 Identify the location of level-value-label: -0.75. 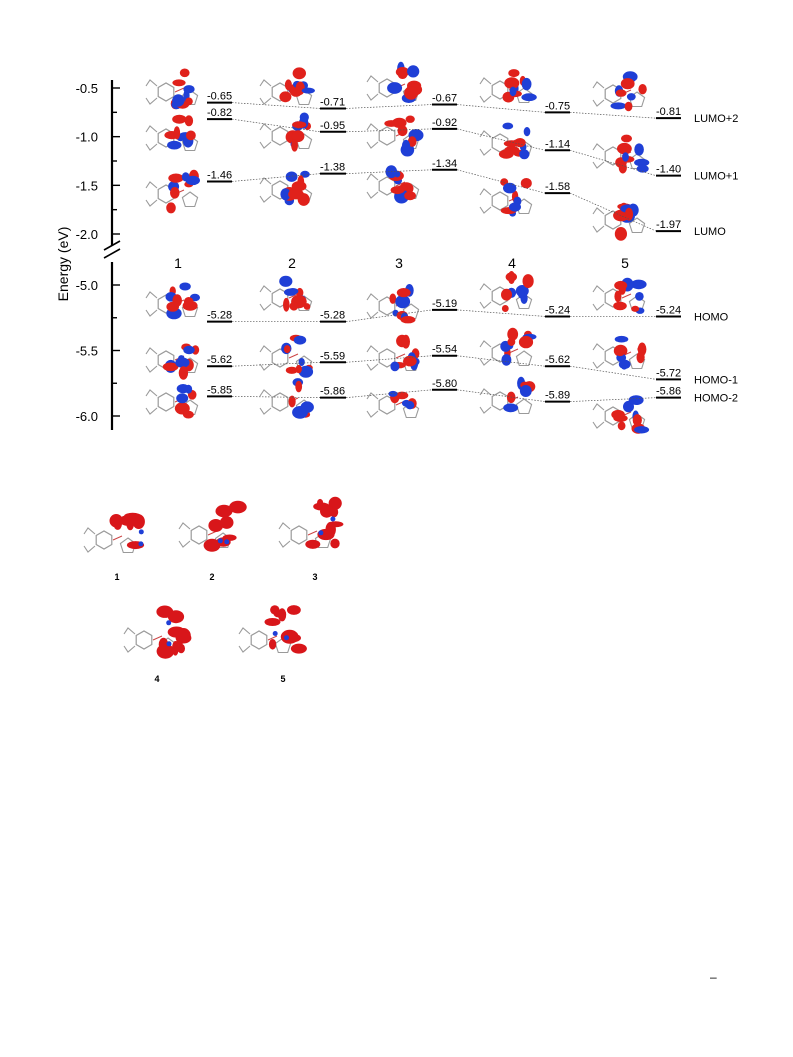
(557, 106).